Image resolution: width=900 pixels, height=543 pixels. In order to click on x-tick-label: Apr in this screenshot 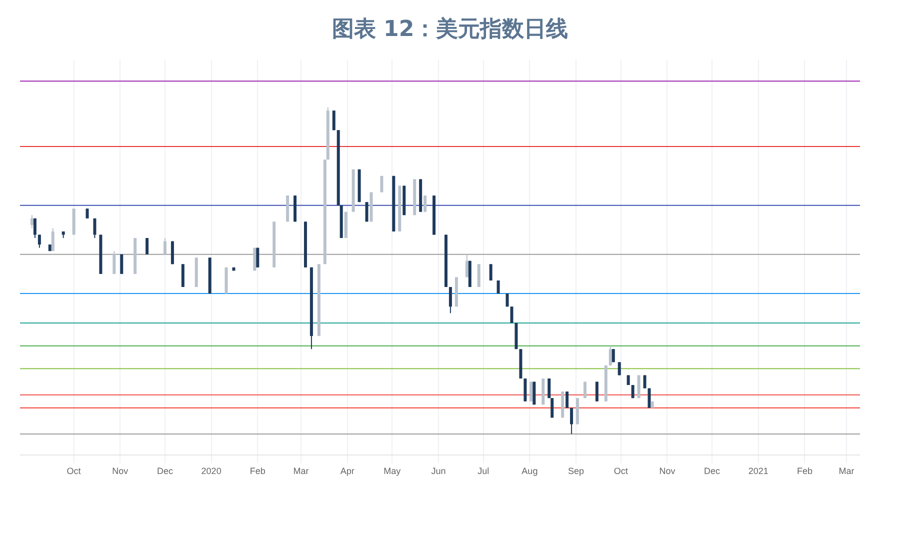, I will do `click(347, 471)`.